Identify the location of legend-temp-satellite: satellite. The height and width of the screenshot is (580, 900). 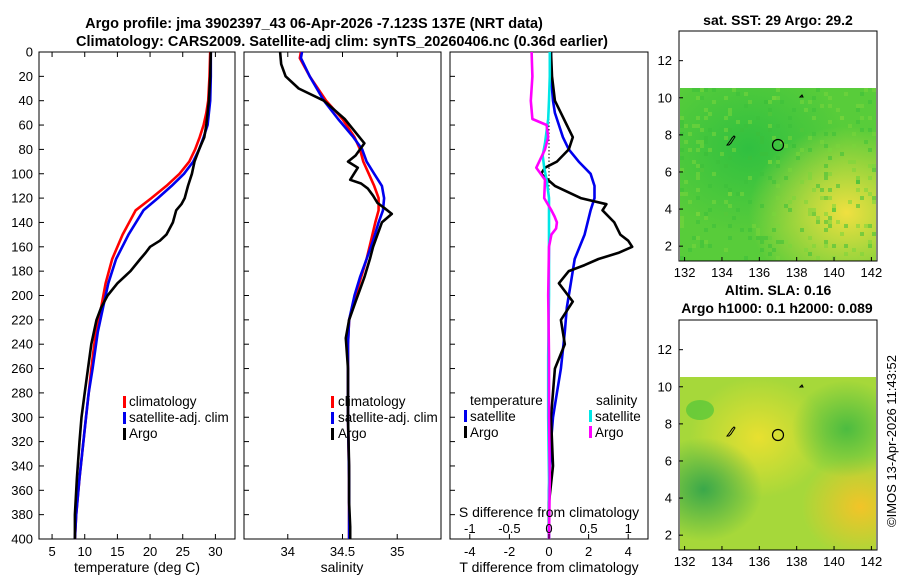
(493, 416).